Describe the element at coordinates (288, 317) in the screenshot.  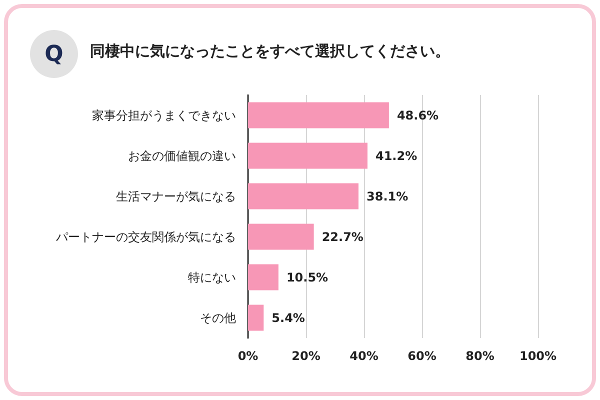
I see `data-label: 5.4%` at that location.